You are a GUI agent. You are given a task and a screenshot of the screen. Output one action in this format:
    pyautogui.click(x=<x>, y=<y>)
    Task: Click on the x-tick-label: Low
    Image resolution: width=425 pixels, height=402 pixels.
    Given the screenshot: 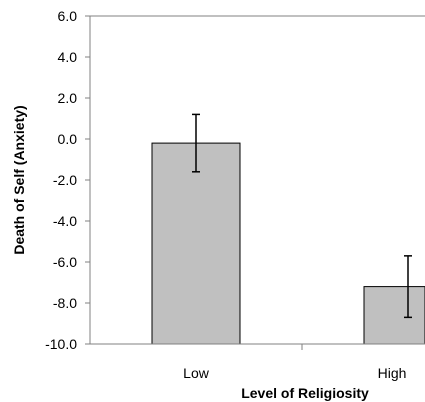 What is the action you would take?
    pyautogui.click(x=196, y=373)
    